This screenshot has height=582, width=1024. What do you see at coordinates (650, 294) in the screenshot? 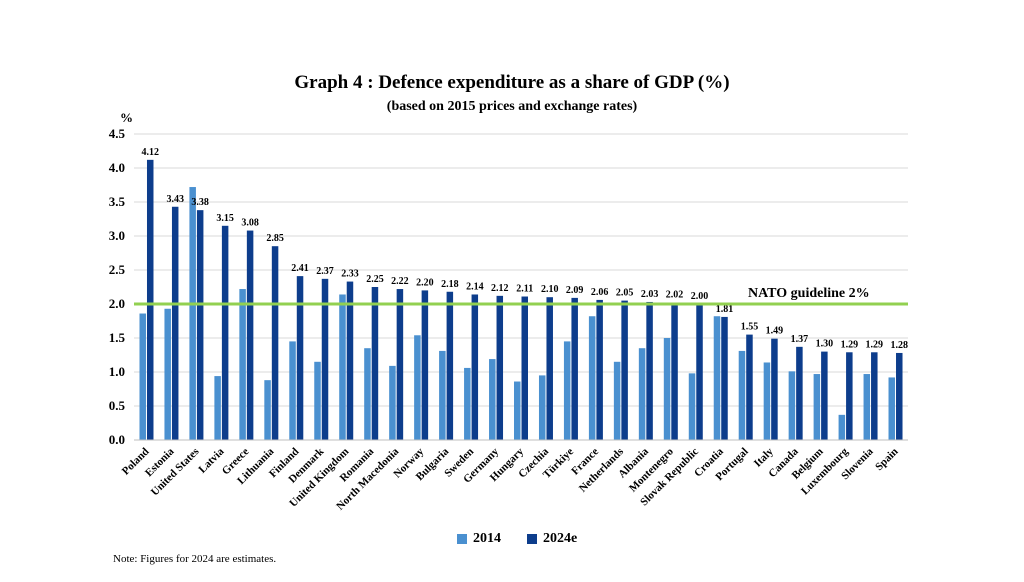
I see `data-label: 2.03` at bounding box center [650, 294].